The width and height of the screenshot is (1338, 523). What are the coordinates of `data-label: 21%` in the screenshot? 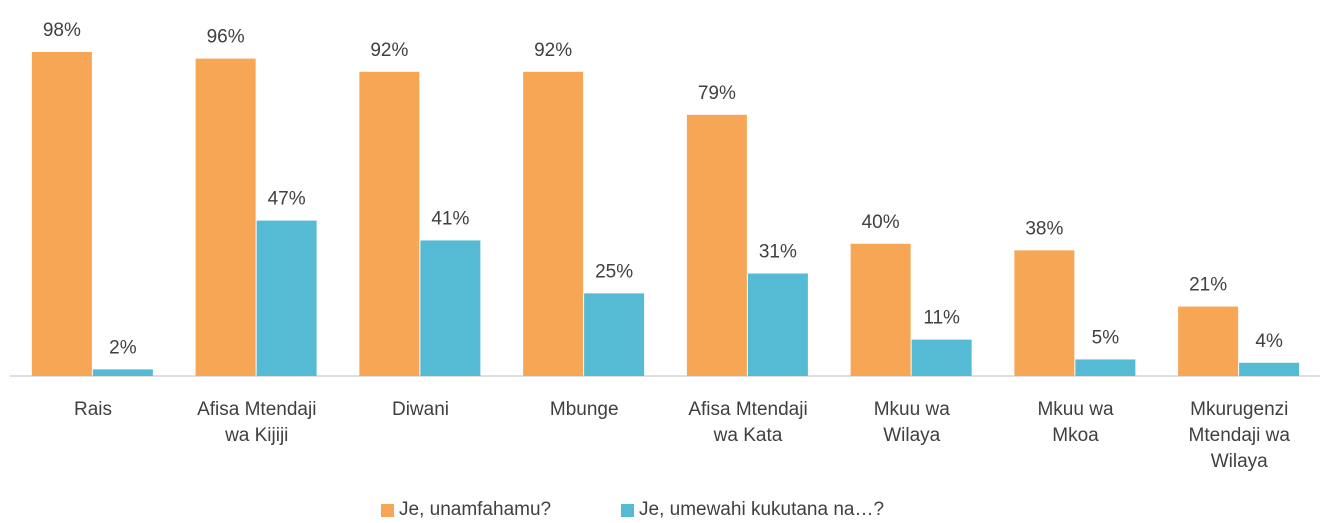 It's located at (1208, 285).